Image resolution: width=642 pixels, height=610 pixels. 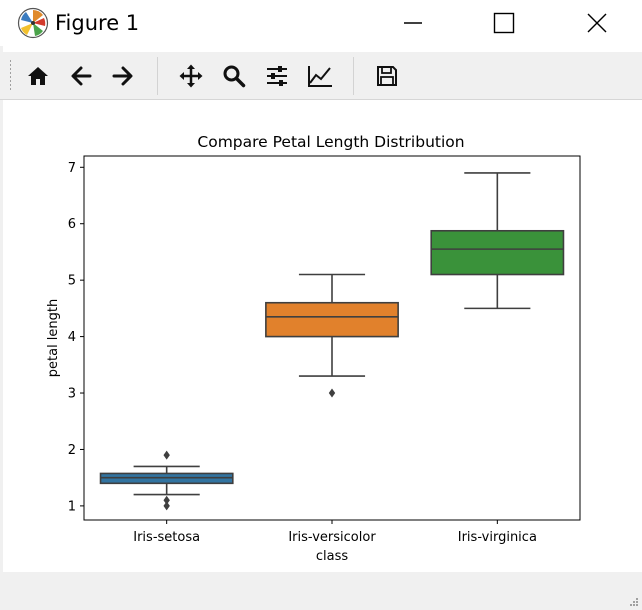 I want to click on save-button, so click(x=387, y=76).